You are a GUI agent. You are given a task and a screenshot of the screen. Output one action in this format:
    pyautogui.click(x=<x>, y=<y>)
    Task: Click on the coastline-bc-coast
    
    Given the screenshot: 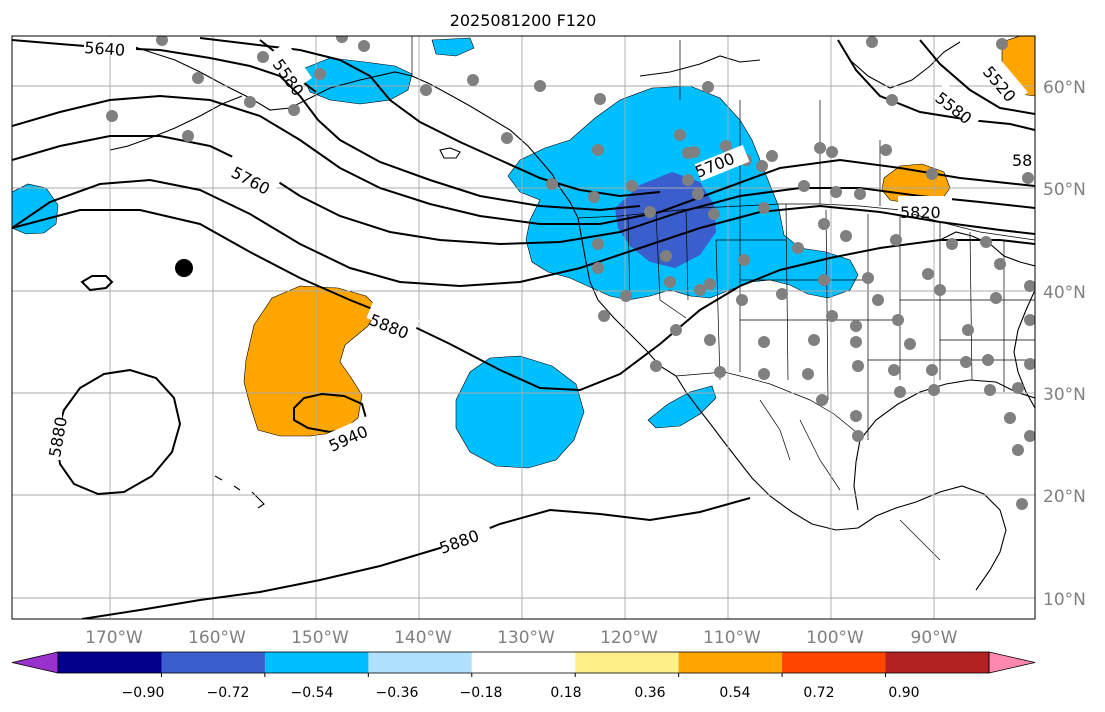 What is the action you would take?
    pyautogui.click(x=495, y=147)
    